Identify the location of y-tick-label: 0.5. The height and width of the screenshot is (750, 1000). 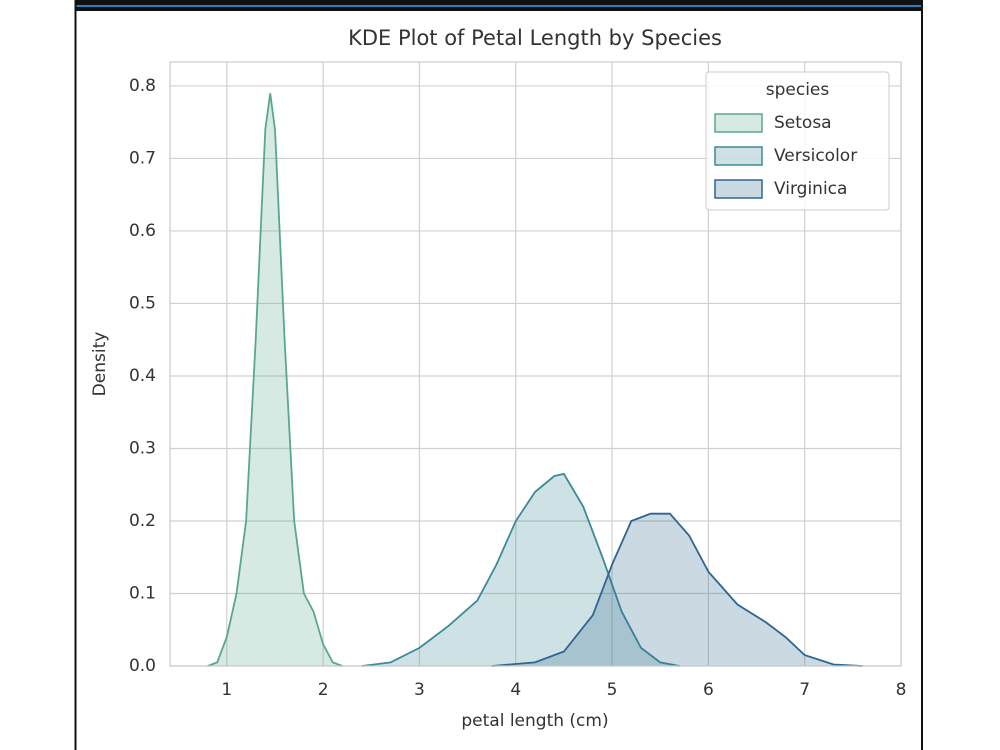
(142, 303).